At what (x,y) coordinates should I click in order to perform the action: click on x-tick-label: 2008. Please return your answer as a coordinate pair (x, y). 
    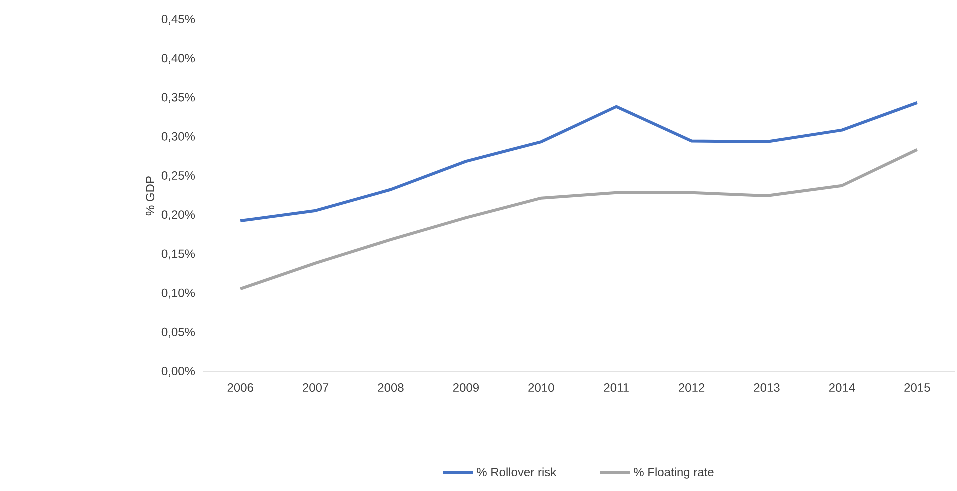
    Looking at the image, I should click on (391, 388).